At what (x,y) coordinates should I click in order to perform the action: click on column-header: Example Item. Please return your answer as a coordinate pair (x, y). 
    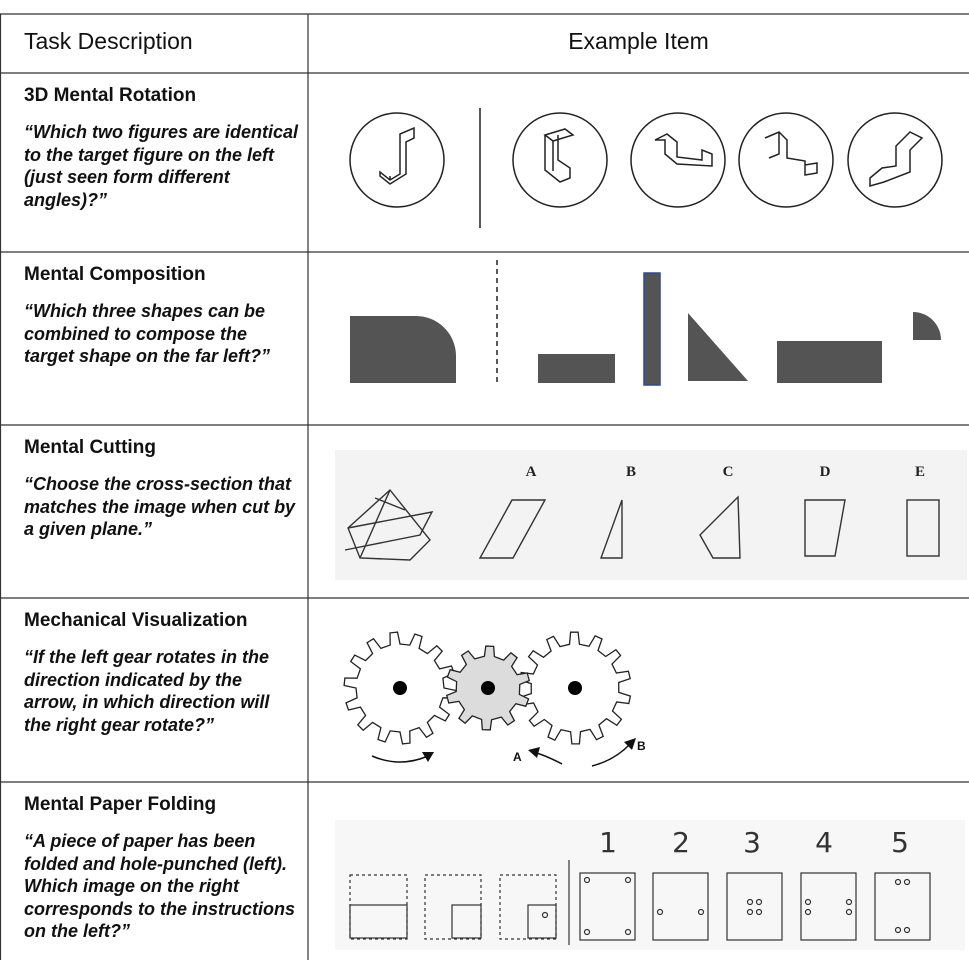
    Looking at the image, I should click on (638, 41).